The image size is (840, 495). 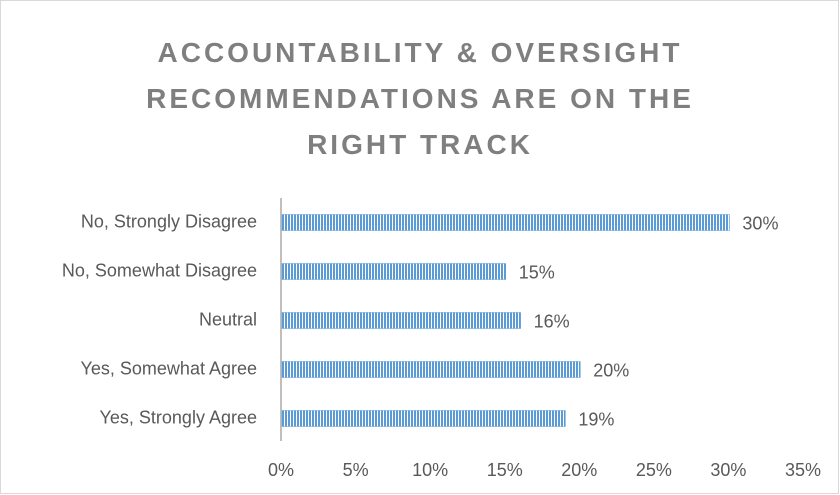 I want to click on y-tick-label: No, Somewhat Disagree, so click(x=159, y=270).